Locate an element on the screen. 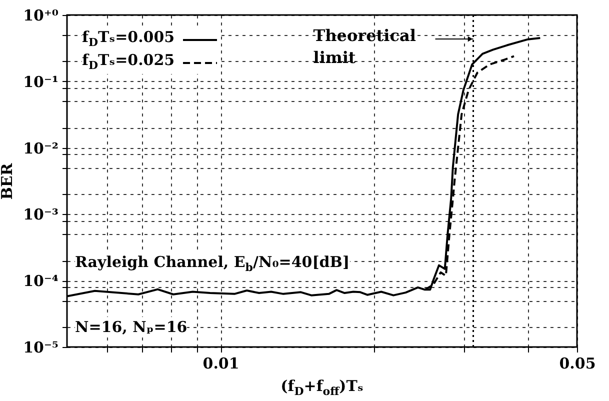 The height and width of the screenshot is (401, 609). annotation: N=16, Nₚ=16 is located at coordinates (131, 327).